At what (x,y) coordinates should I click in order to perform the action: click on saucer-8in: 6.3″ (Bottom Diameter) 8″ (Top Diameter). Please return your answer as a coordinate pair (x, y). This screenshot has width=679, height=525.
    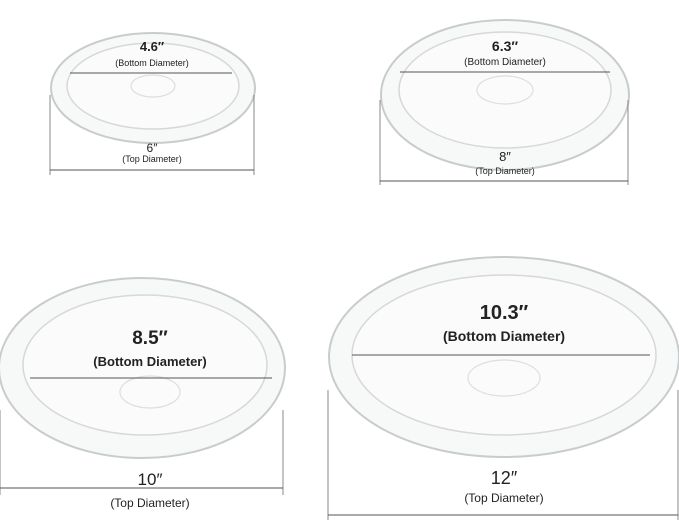
    Looking at the image, I should click on (504, 102).